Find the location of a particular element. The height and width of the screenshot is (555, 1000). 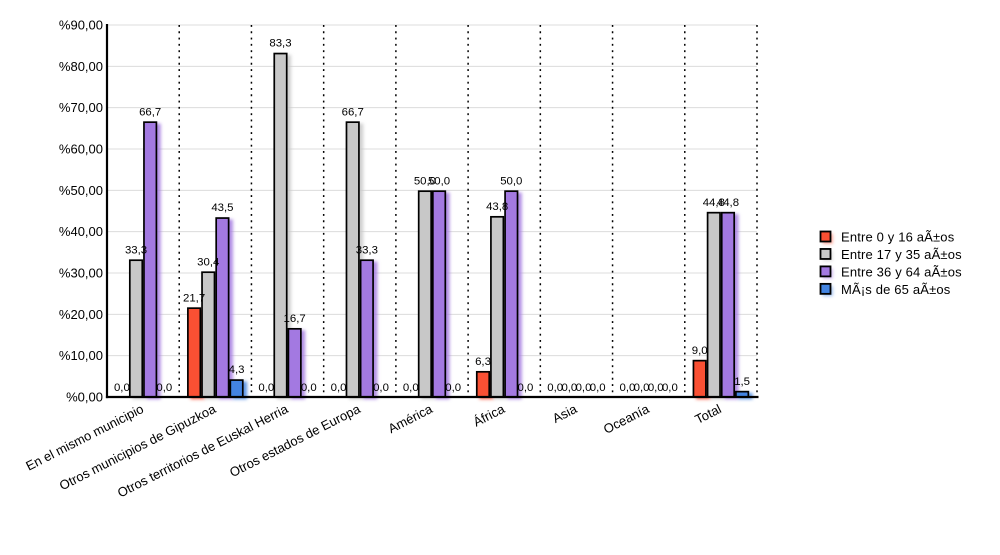

svg-text: %30,00 is located at coordinates (81, 273).